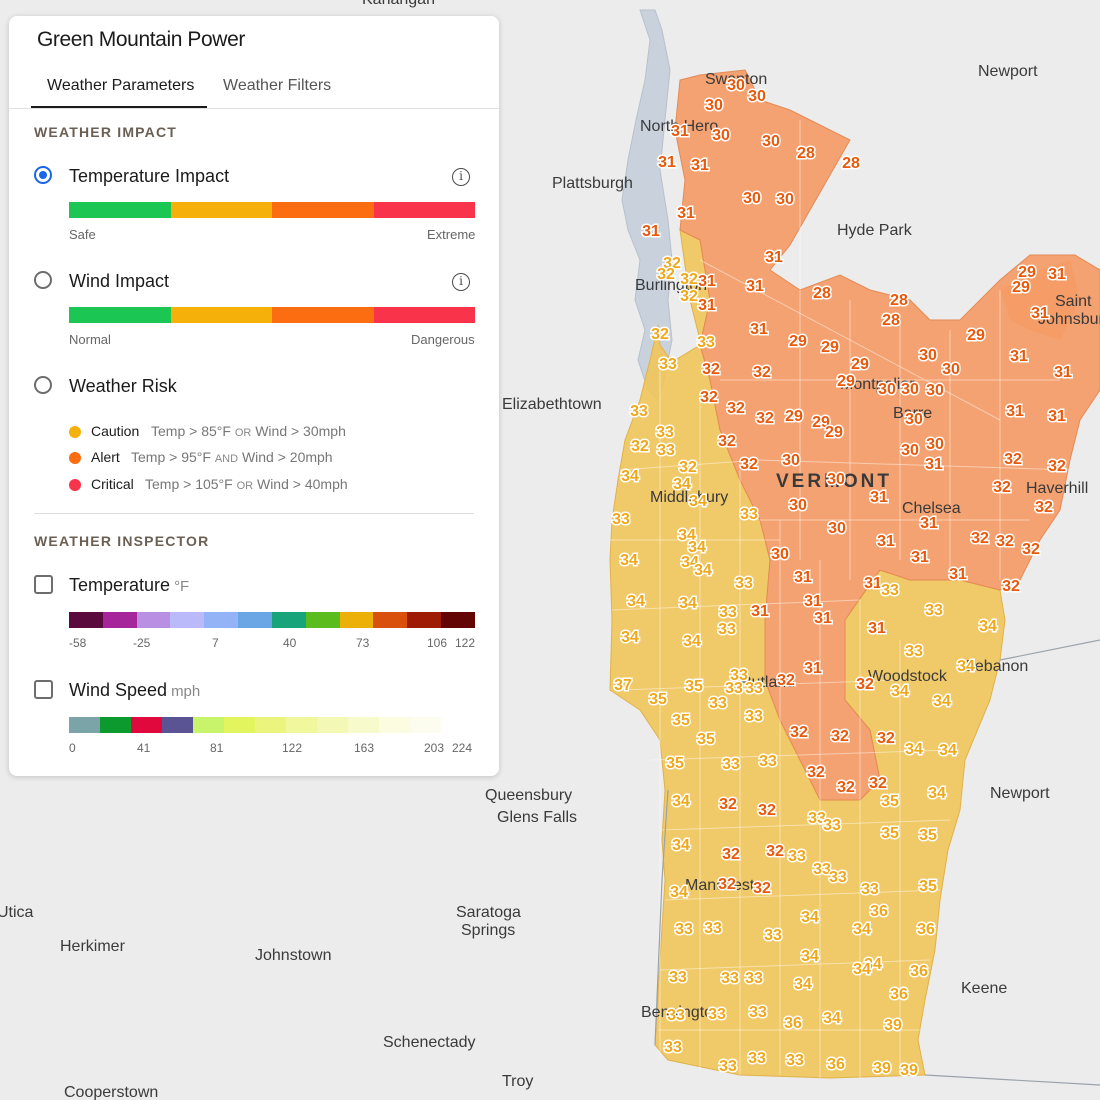 The image size is (1100, 1100). I want to click on temperature-value-label: 28, so click(806, 153).